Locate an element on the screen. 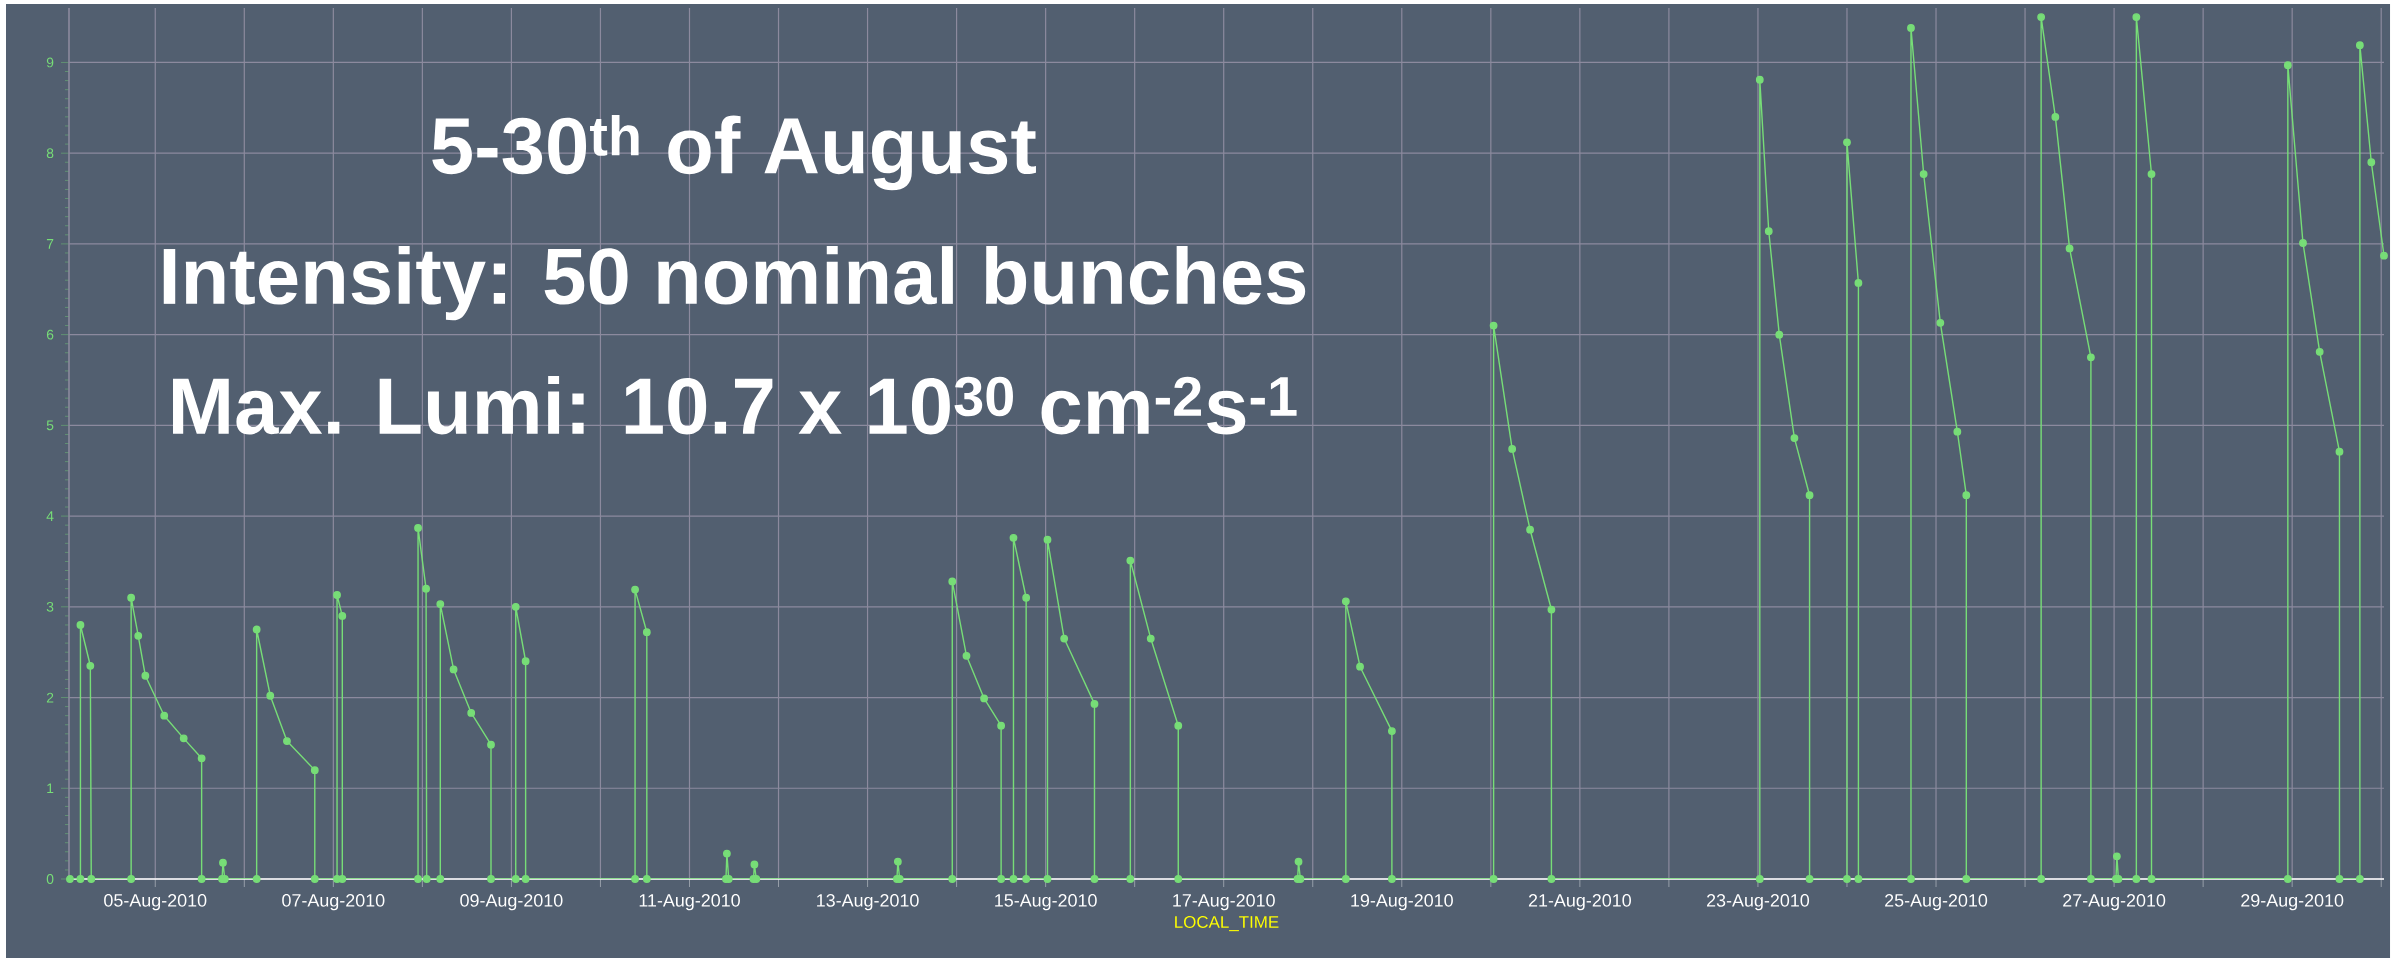  x-tick-label: 13-Aug-2010 is located at coordinates (868, 902).